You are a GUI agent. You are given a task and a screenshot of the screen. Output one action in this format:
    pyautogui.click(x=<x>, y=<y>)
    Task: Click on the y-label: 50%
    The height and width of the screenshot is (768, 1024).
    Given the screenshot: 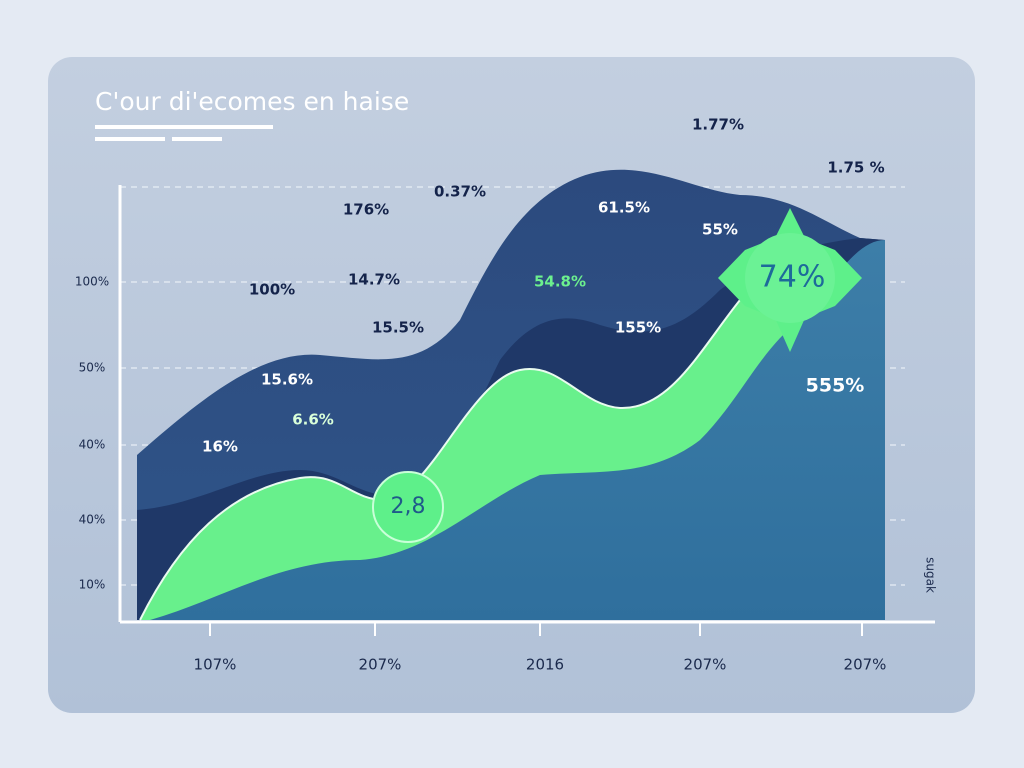 What is the action you would take?
    pyautogui.click(x=92, y=368)
    